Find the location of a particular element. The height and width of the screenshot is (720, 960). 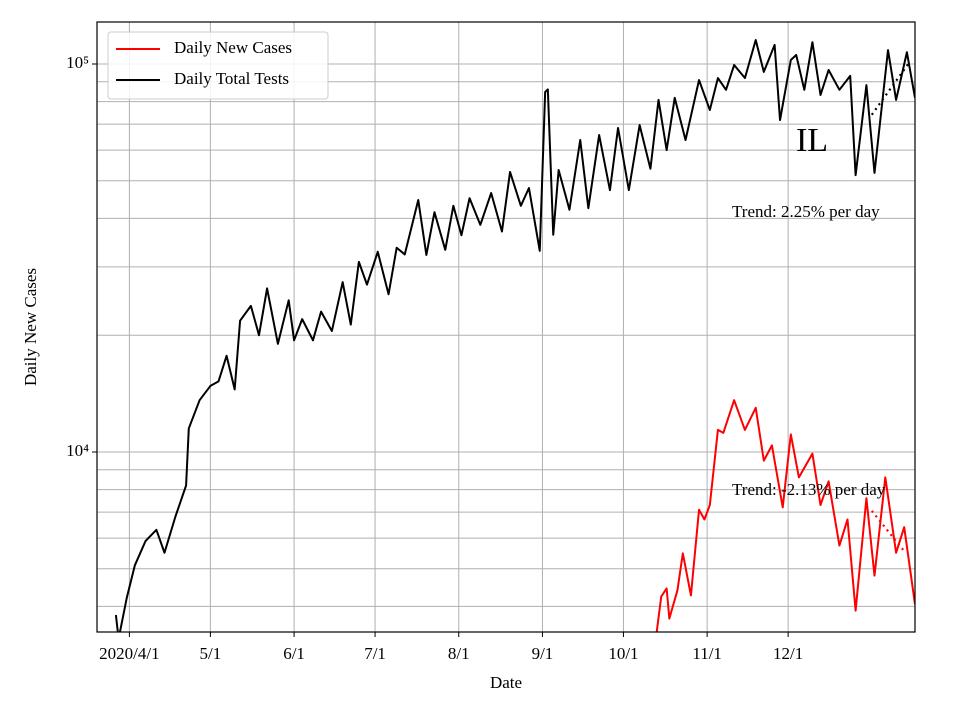

series-line is located at coordinates (785, 515).